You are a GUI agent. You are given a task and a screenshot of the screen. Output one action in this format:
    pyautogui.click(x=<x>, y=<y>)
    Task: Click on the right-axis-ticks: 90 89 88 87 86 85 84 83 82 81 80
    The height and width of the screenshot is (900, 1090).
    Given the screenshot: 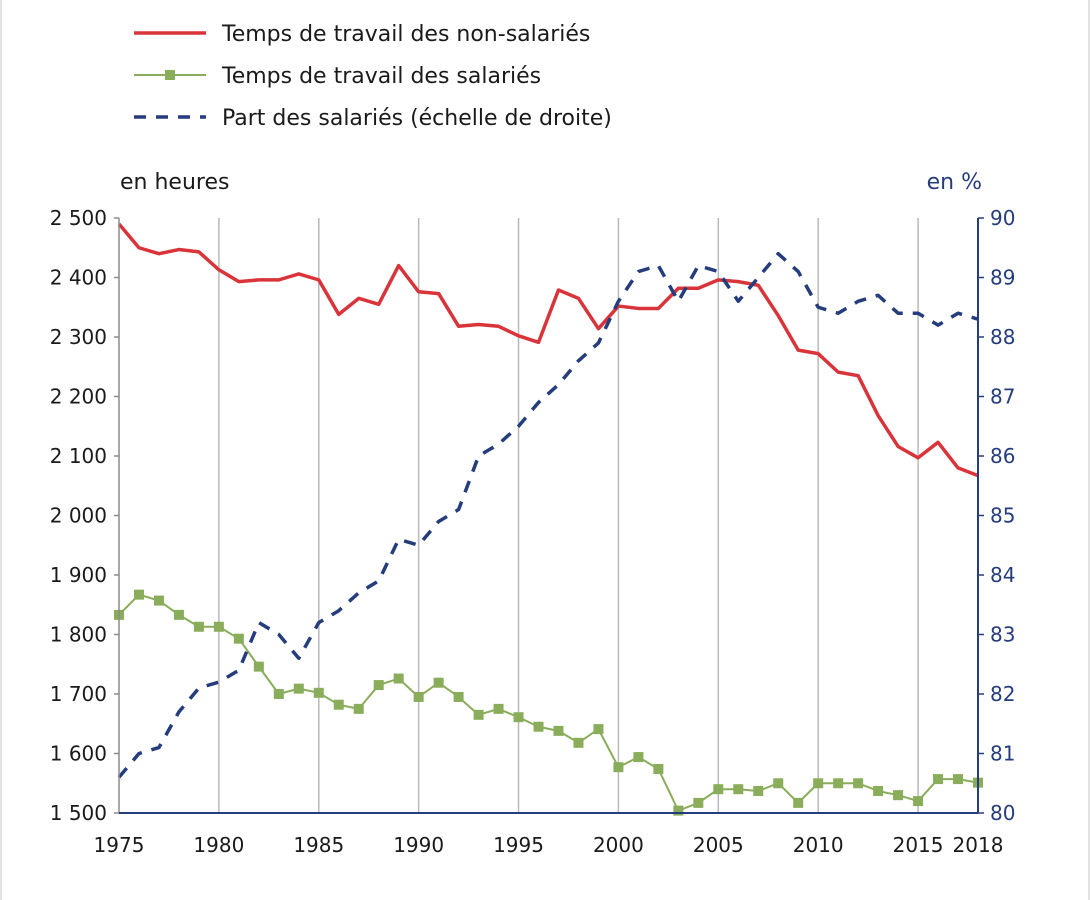 What is the action you would take?
    pyautogui.click(x=996, y=515)
    